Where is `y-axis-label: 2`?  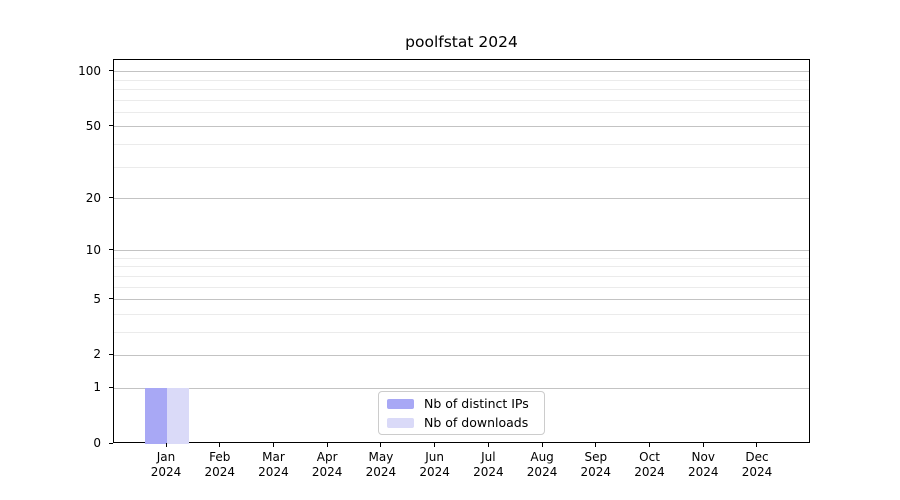
y-axis-label: 2 is located at coordinates (97, 354).